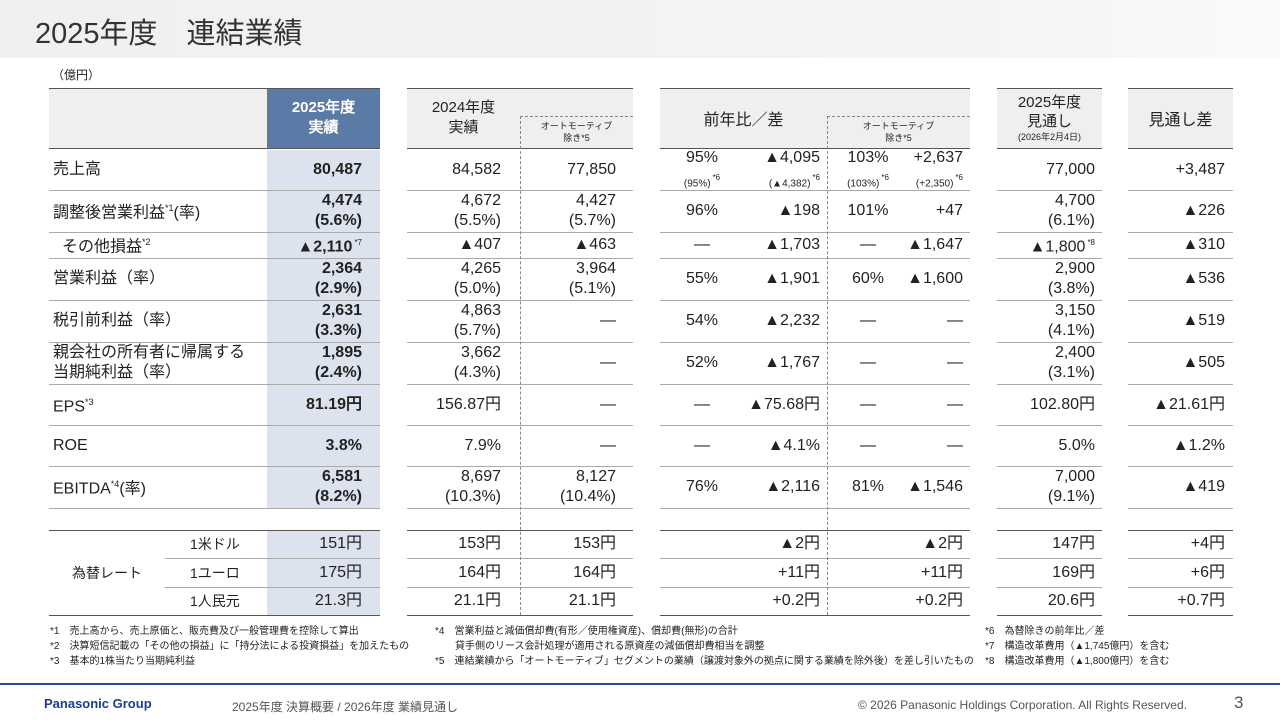 The width and height of the screenshot is (1280, 720). I want to click on cell-value: ▲1,703, so click(792, 244).